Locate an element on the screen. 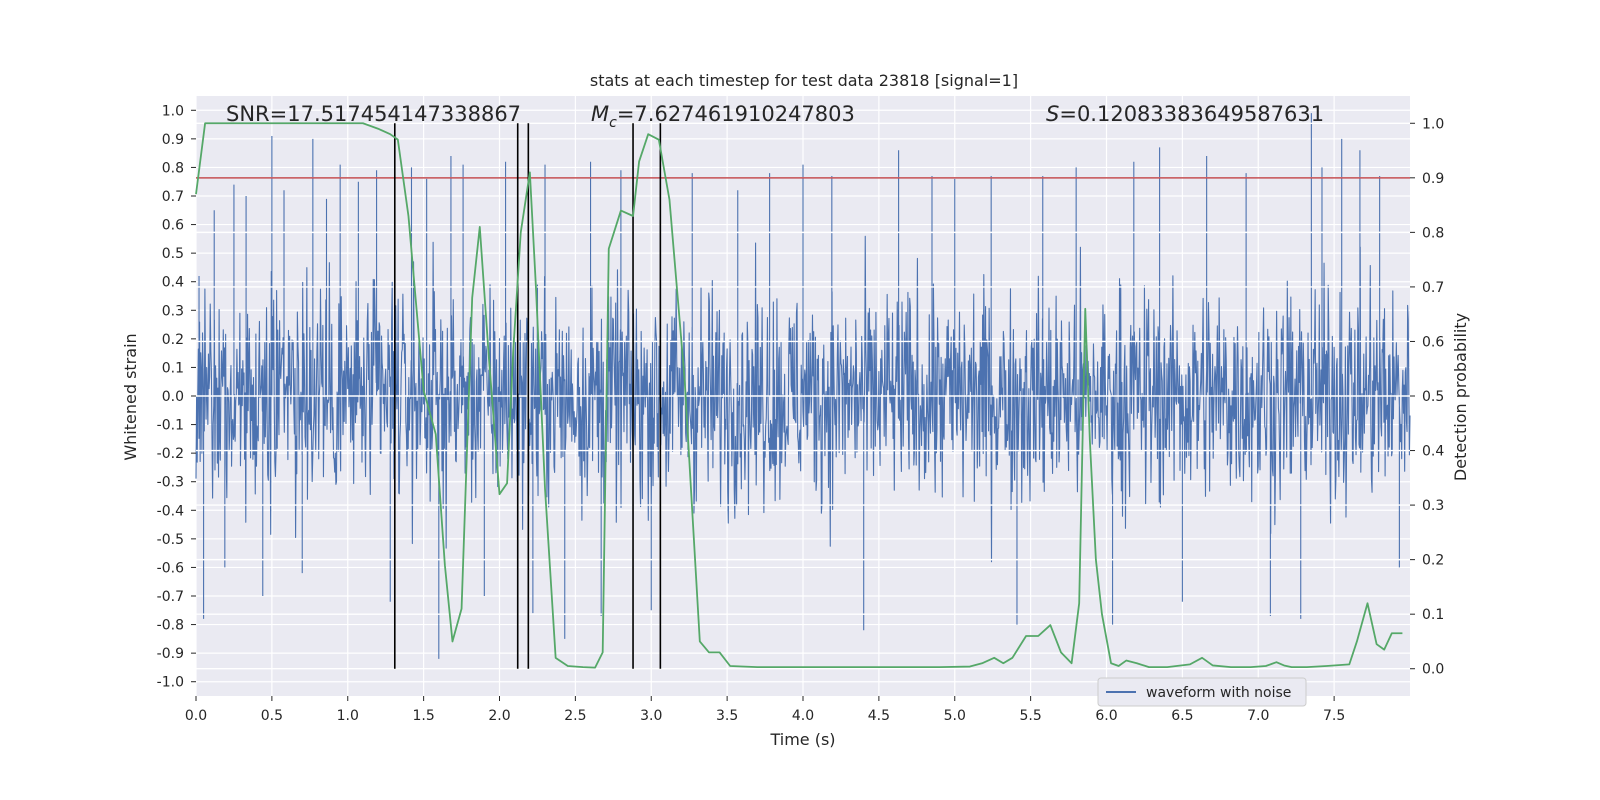 This screenshot has width=1600, height=800. x-tick-label: 1.5 is located at coordinates (423, 716).